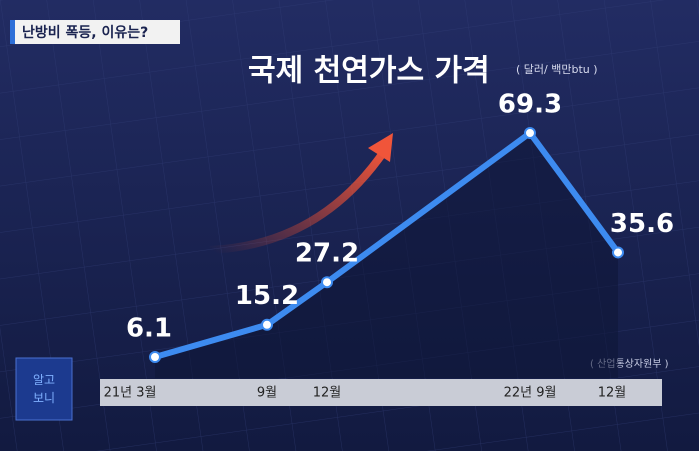 This screenshot has width=699, height=451. What do you see at coordinates (557, 69) in the screenshot?
I see `unit-label: ( 달러/ 백만btu )` at bounding box center [557, 69].